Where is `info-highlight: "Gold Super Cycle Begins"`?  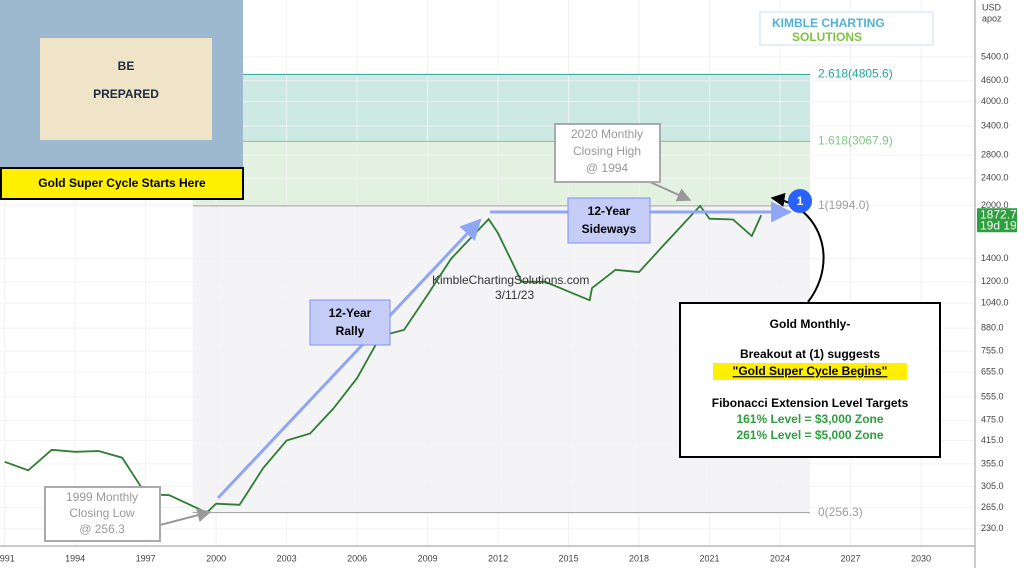
info-highlight: "Gold Super Cycle Begins" is located at coordinates (810, 371).